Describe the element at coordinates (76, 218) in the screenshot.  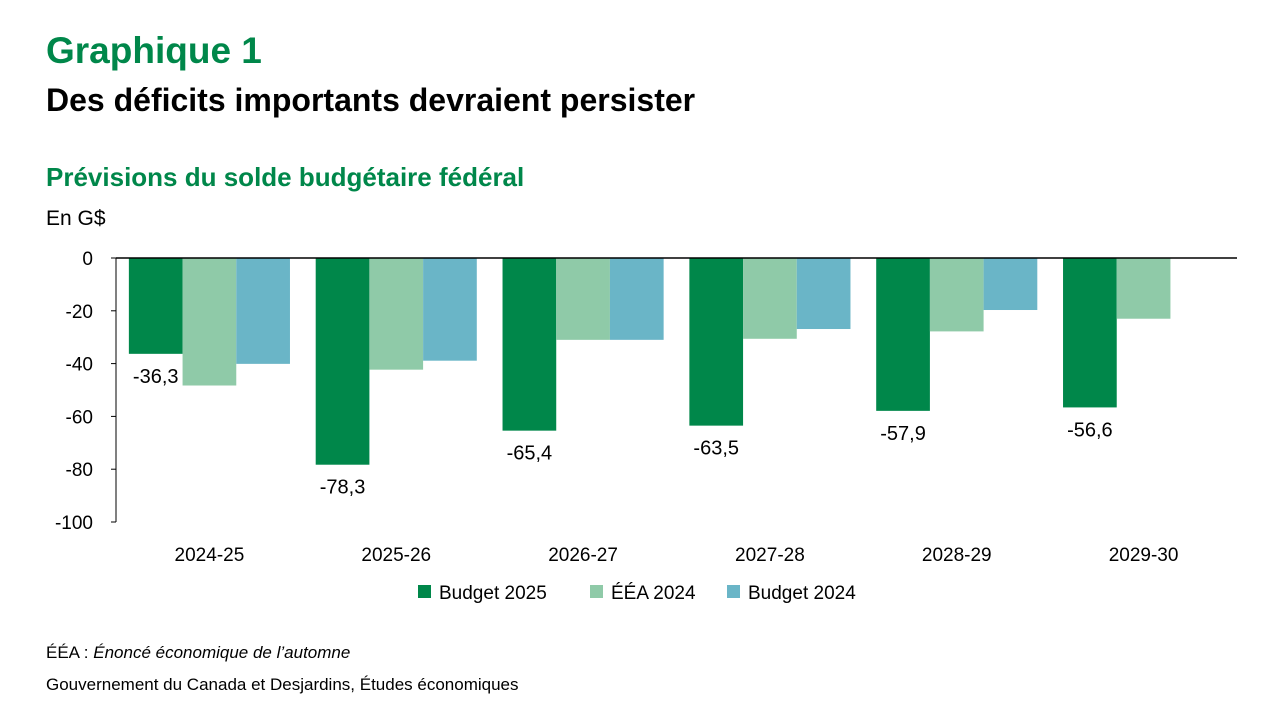
I see `y-axis-label: En G$` at that location.